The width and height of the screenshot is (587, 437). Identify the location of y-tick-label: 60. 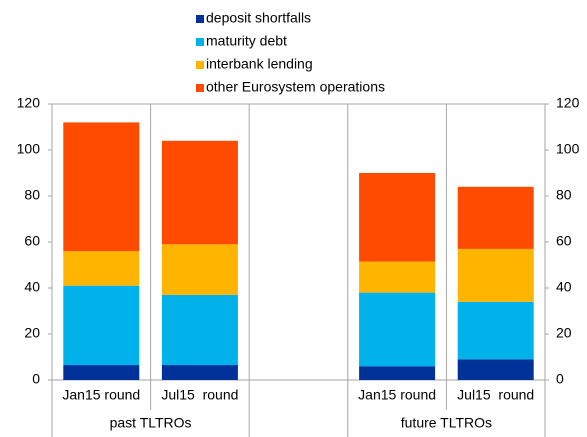
(32, 241).